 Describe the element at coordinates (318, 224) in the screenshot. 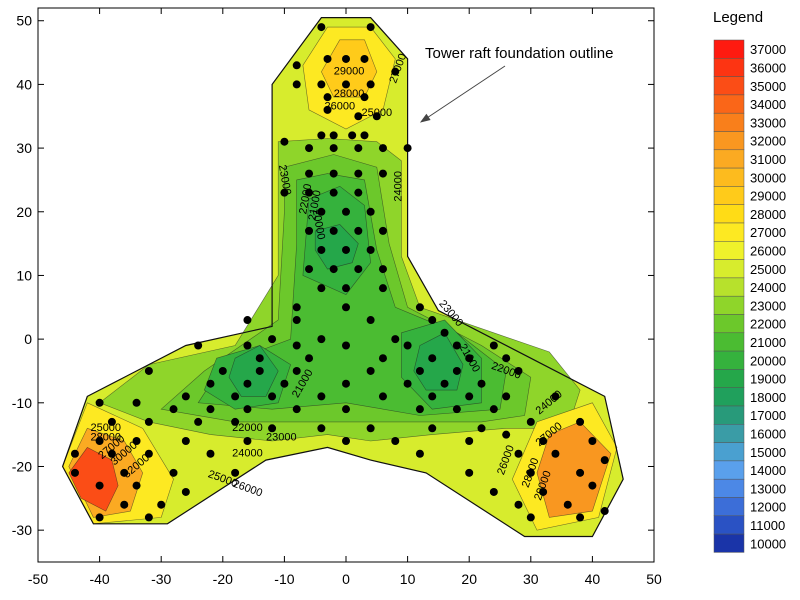

I see `contour-label-8: 20000` at that location.